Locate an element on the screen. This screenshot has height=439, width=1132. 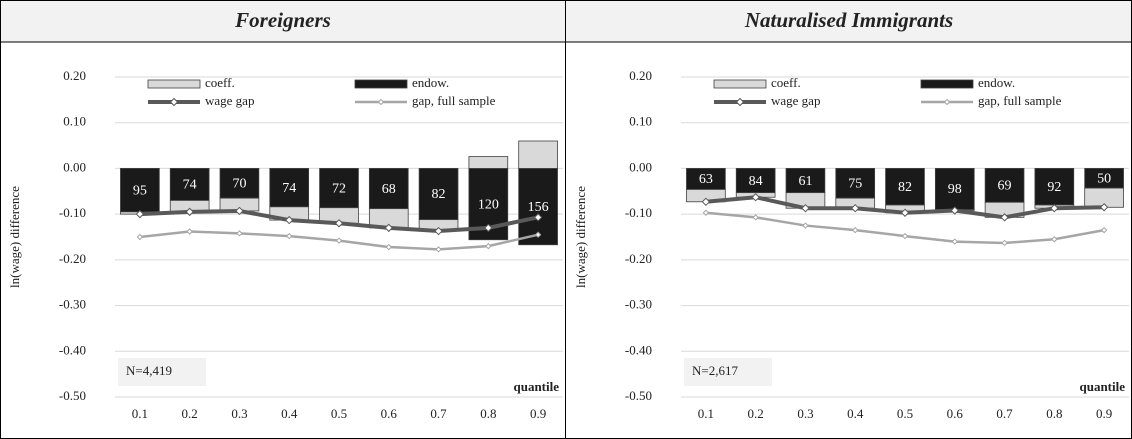
bar-label: 82 is located at coordinates (439, 194).